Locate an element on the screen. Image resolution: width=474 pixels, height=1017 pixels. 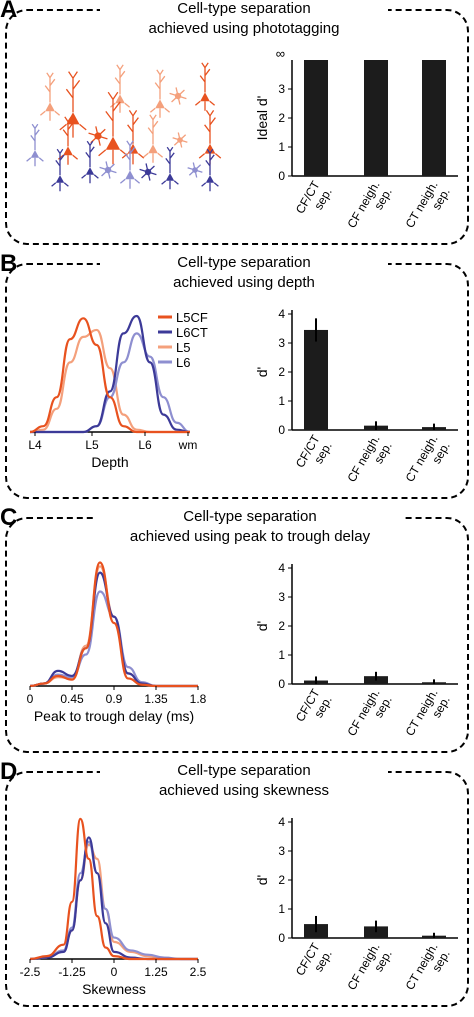
x-tick-label: -1.25 is located at coordinates (72, 972).